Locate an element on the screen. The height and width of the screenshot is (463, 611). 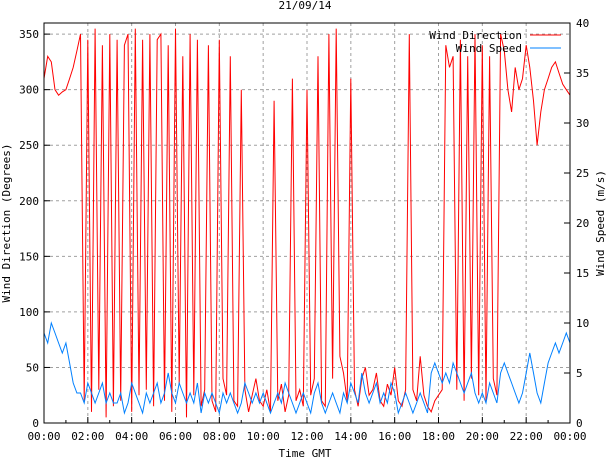
y-tick-label: 0 is located at coordinates (35, 423).